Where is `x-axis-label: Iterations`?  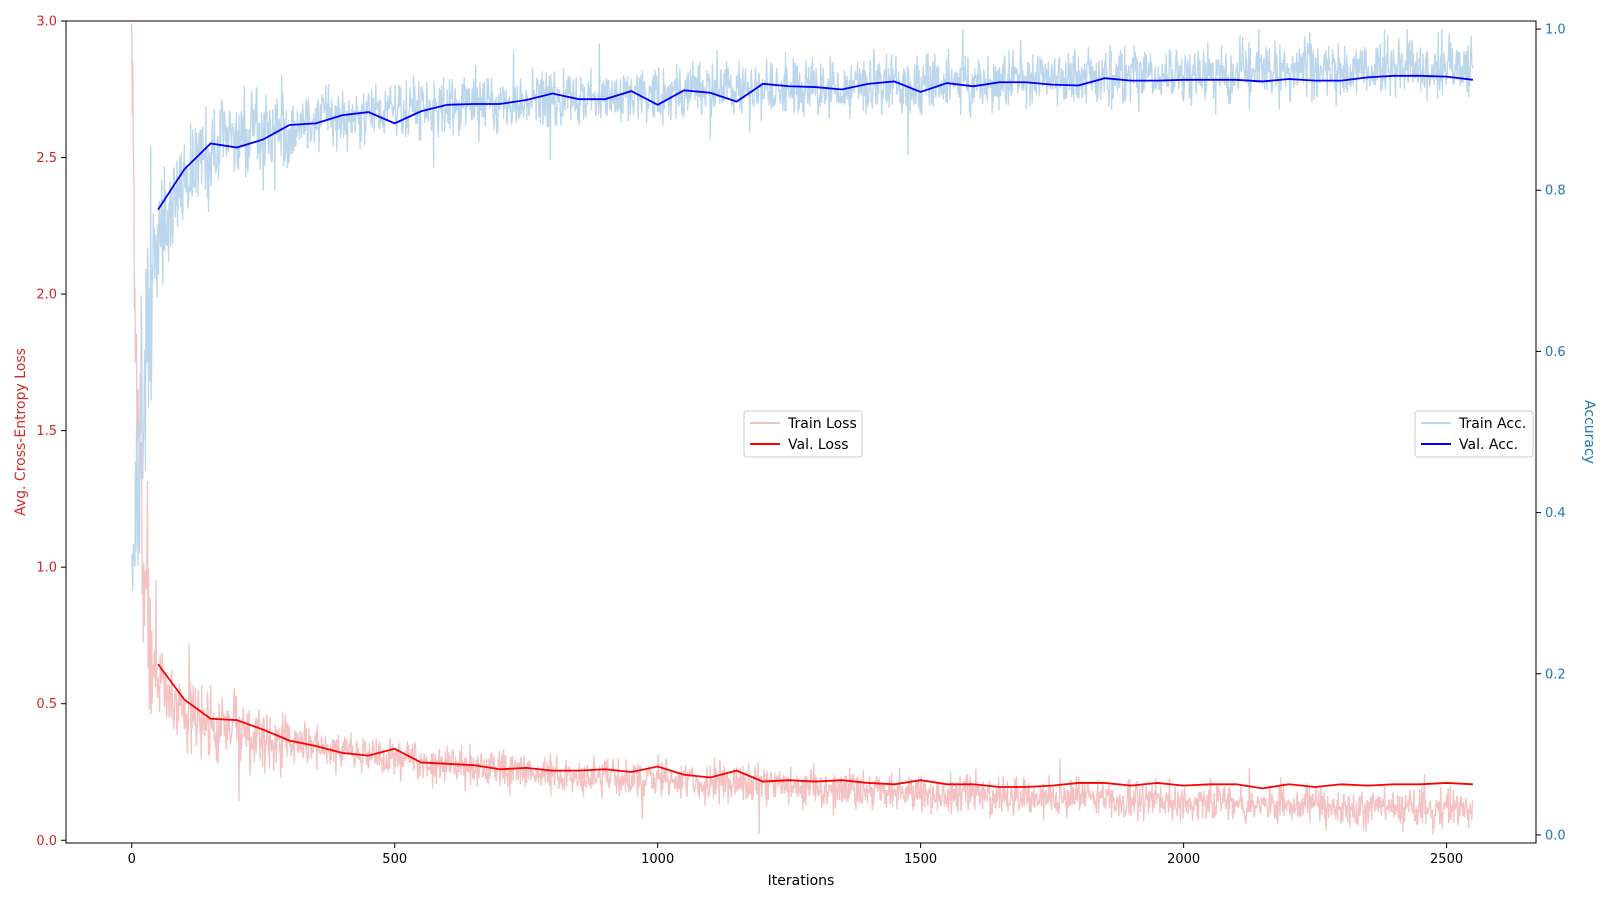
x-axis-label: Iterations is located at coordinates (801, 881).